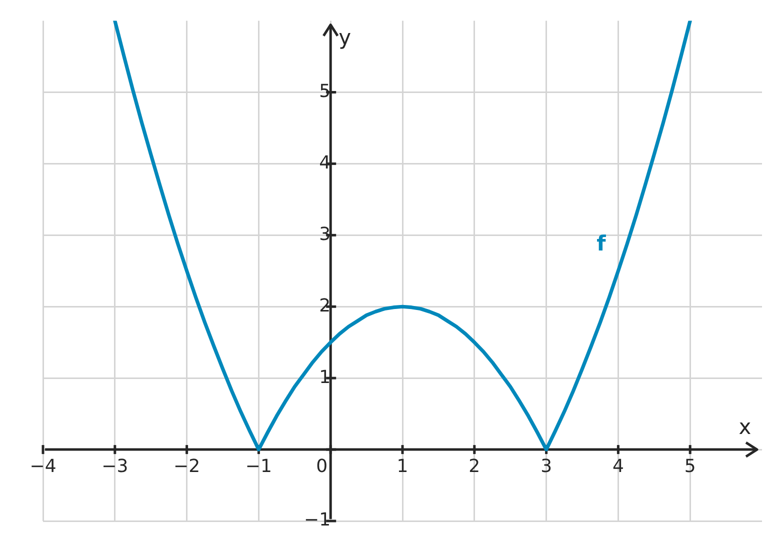 Image resolution: width=779 pixels, height=550 pixels. What do you see at coordinates (745, 426) in the screenshot?
I see `x-axis-title: x` at bounding box center [745, 426].